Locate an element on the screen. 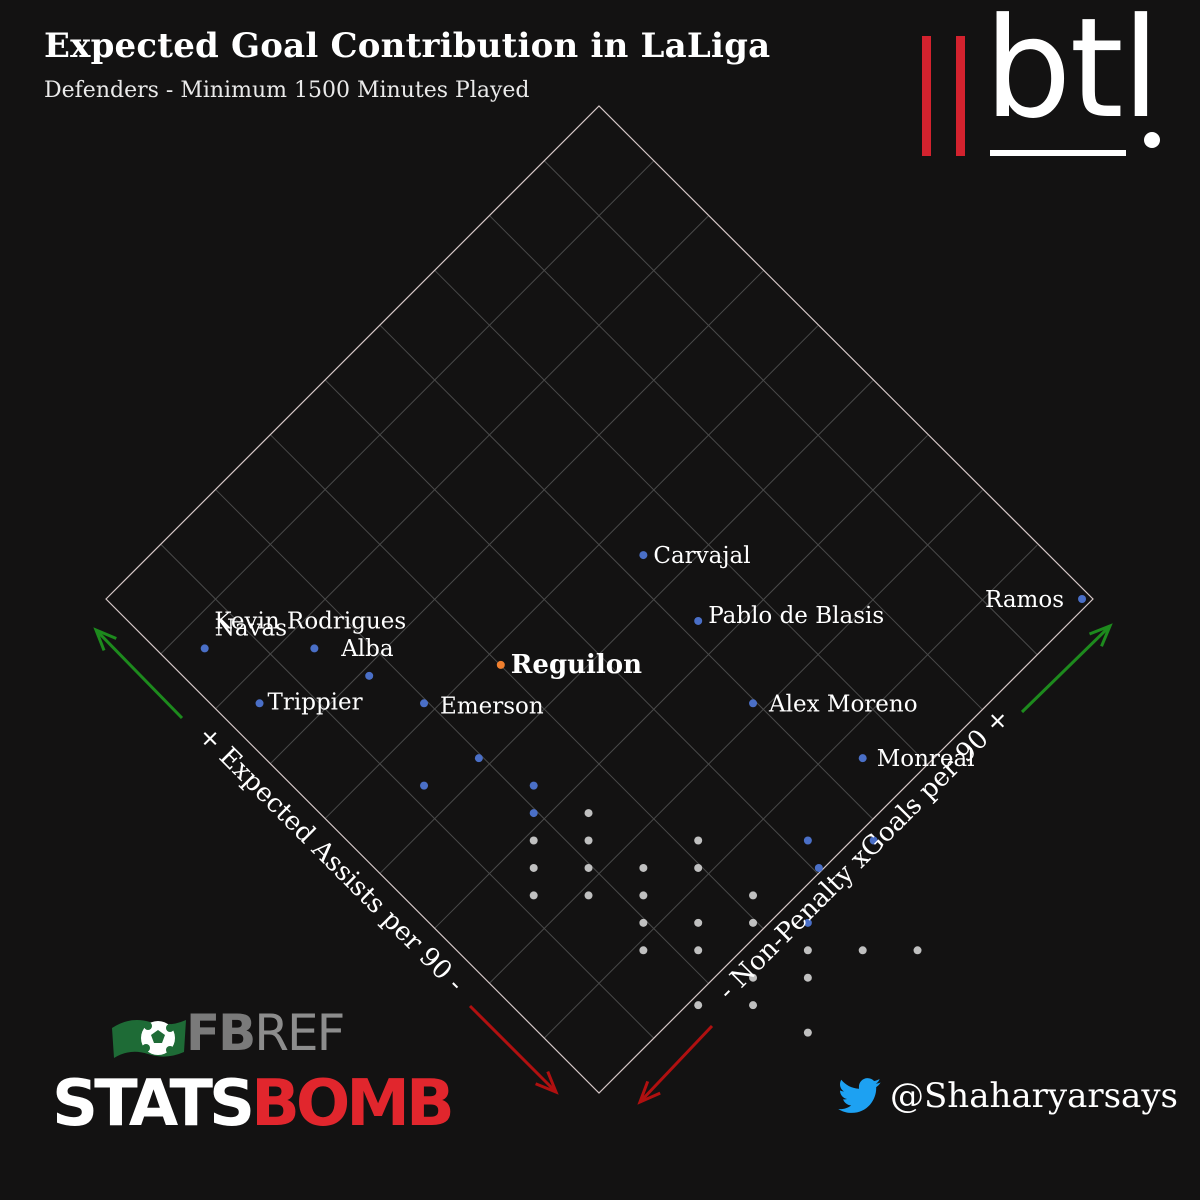 Image resolution: width=1200 pixels, height=1200 pixels. point-label: Kevin Rodrigues is located at coordinates (310, 621).